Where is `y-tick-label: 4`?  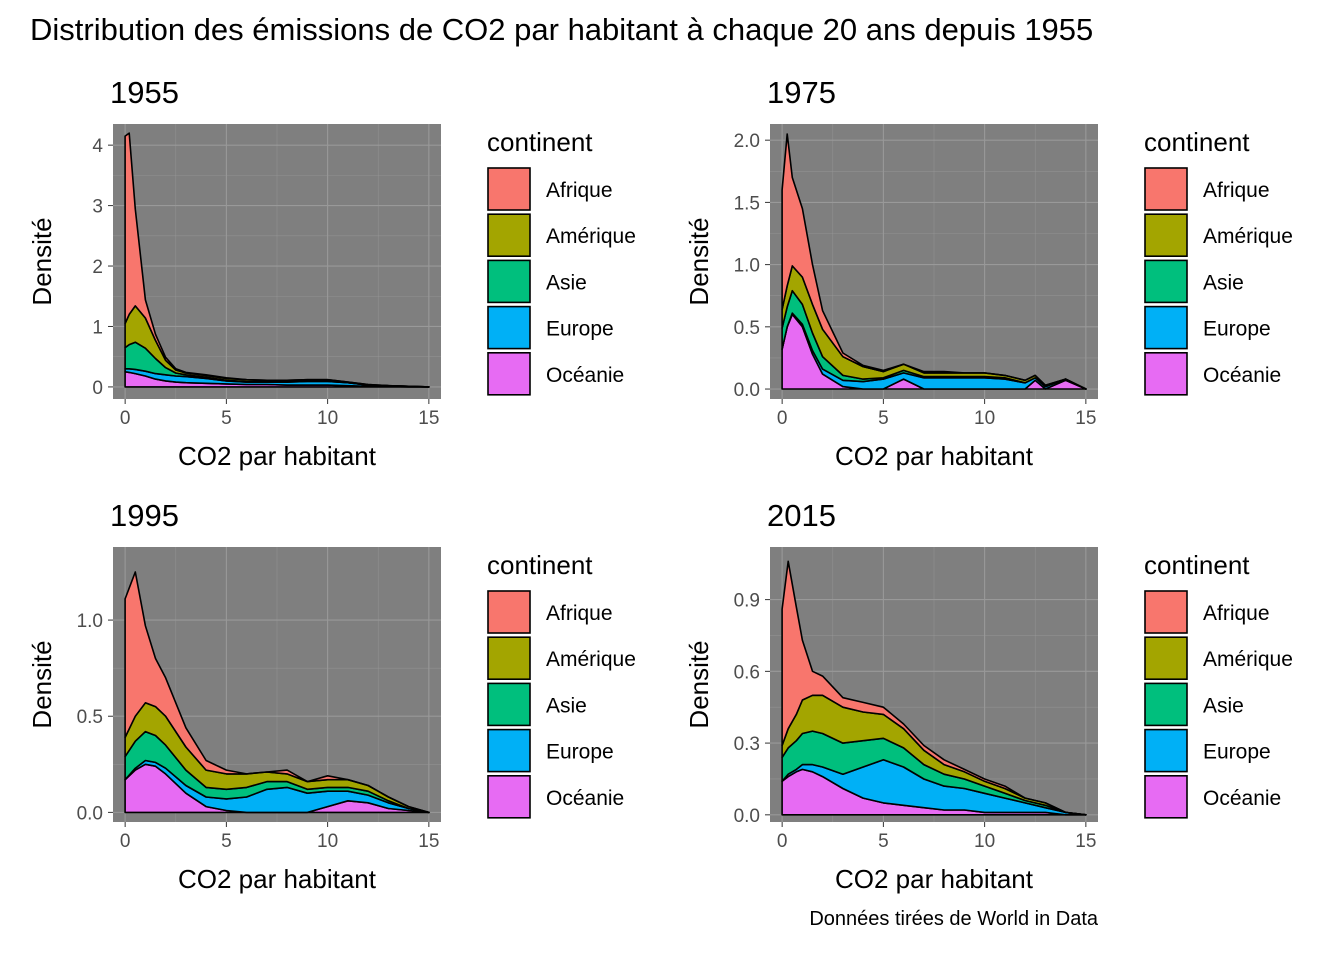
y-tick-label: 4 is located at coordinates (97, 146).